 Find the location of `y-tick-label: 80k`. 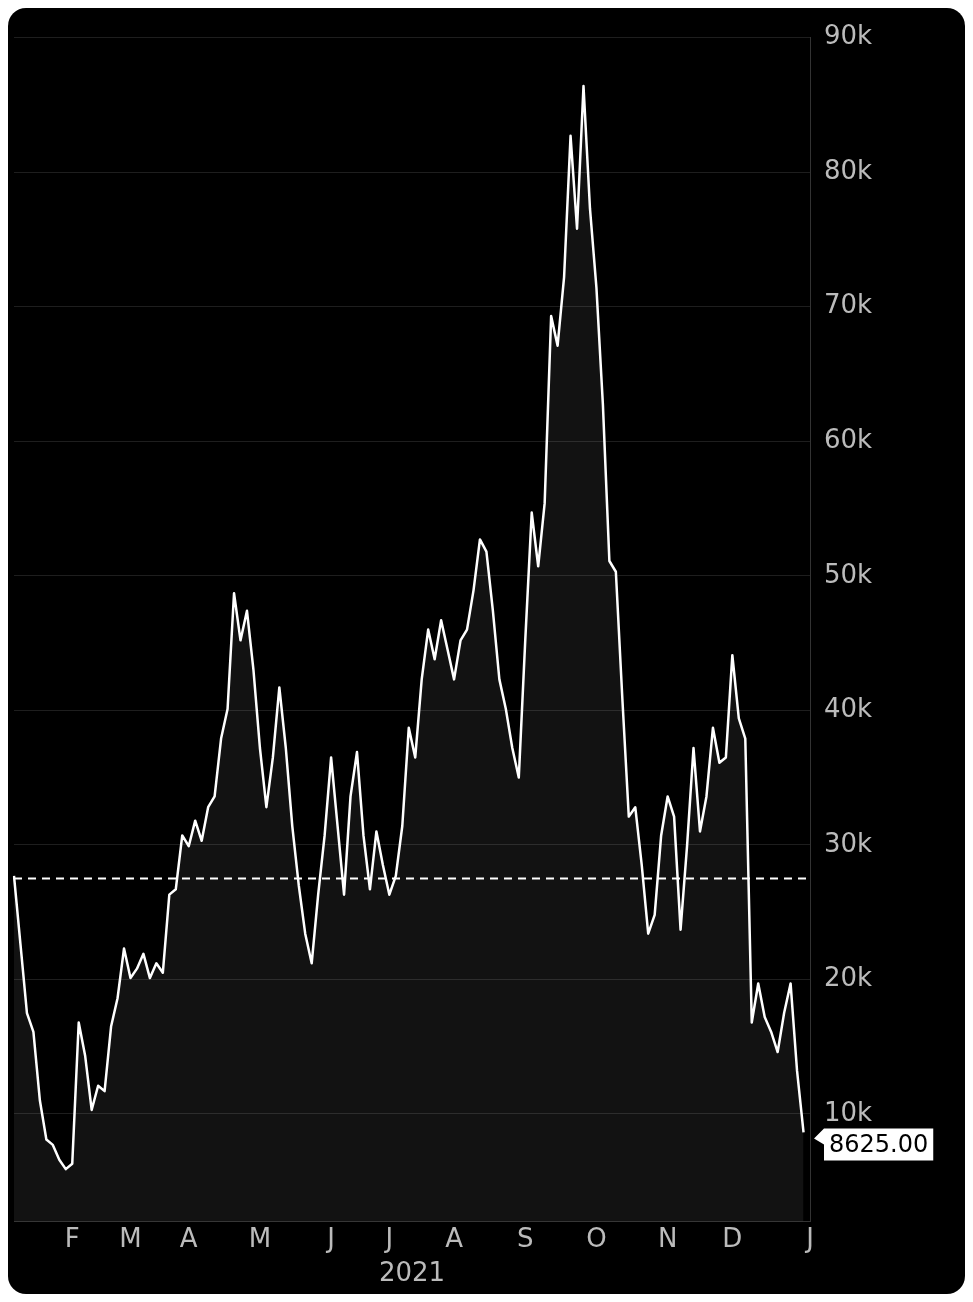

y-tick-label: 80k is located at coordinates (848, 169).